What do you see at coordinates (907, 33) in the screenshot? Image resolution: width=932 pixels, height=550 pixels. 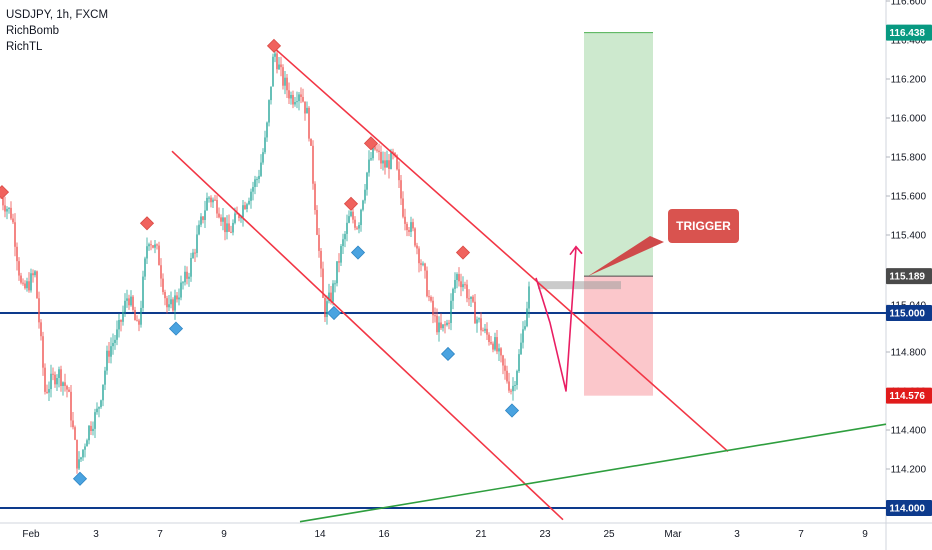 I see `price-badge-label: 116.438` at bounding box center [907, 33].